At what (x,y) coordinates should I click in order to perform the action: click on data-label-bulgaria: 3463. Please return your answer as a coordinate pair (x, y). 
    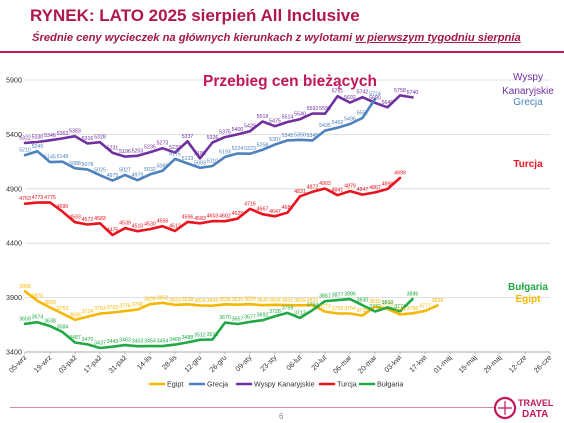
    Looking at the image, I should click on (125, 341).